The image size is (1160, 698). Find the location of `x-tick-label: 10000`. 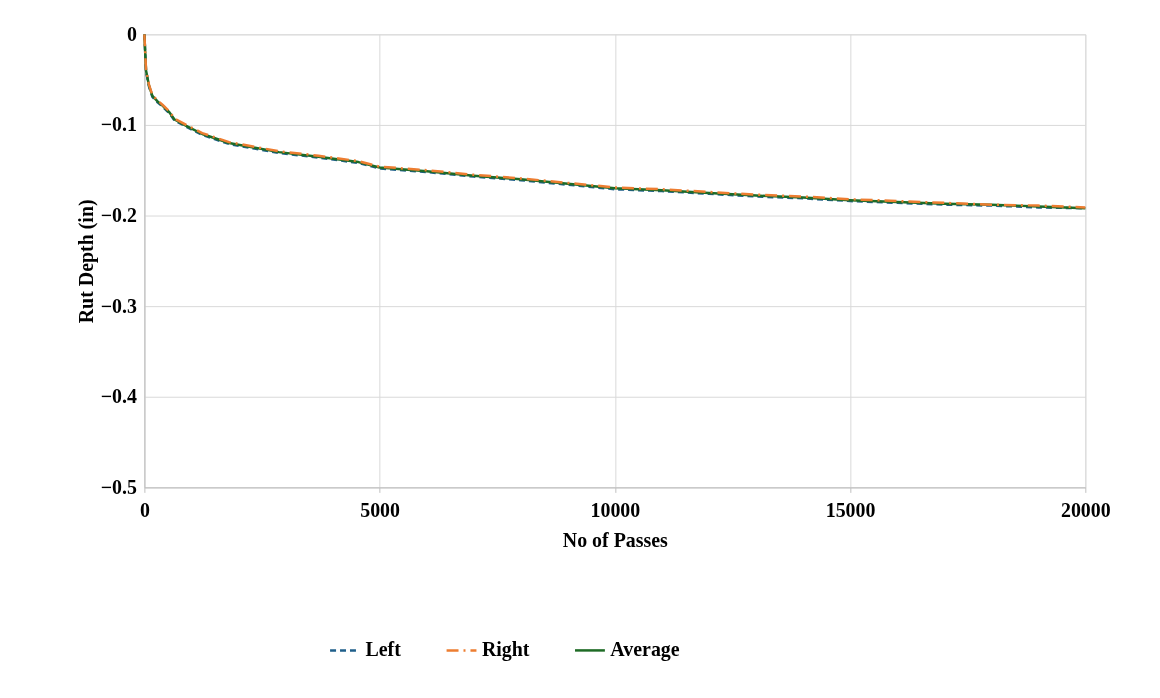

x-tick-label: 10000 is located at coordinates (615, 509).